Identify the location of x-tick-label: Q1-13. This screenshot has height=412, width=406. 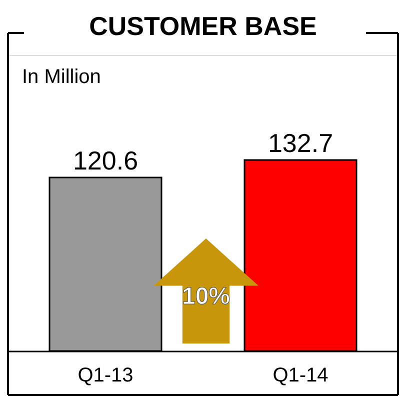
(106, 375).